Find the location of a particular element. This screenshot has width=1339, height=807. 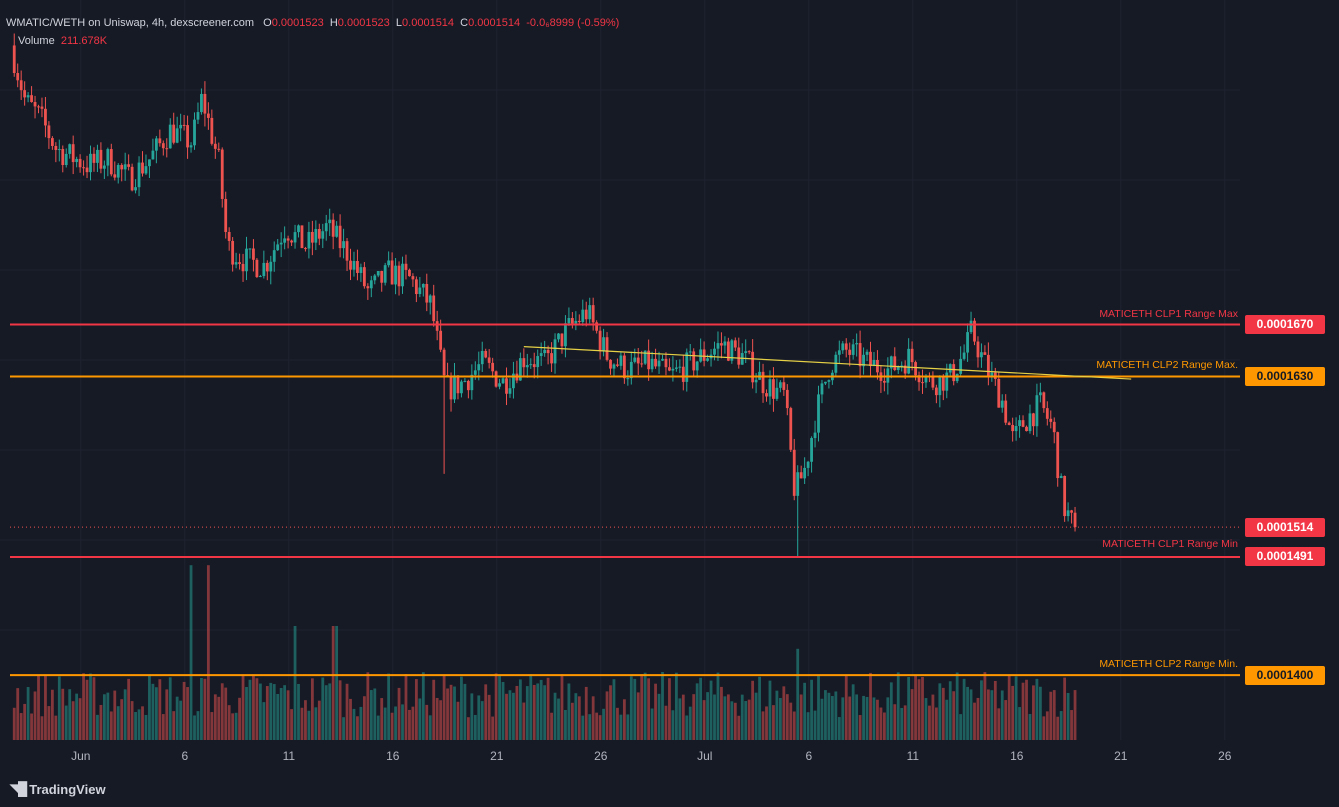

tradingview-brand: ◥█ TradingView is located at coordinates (58, 789).